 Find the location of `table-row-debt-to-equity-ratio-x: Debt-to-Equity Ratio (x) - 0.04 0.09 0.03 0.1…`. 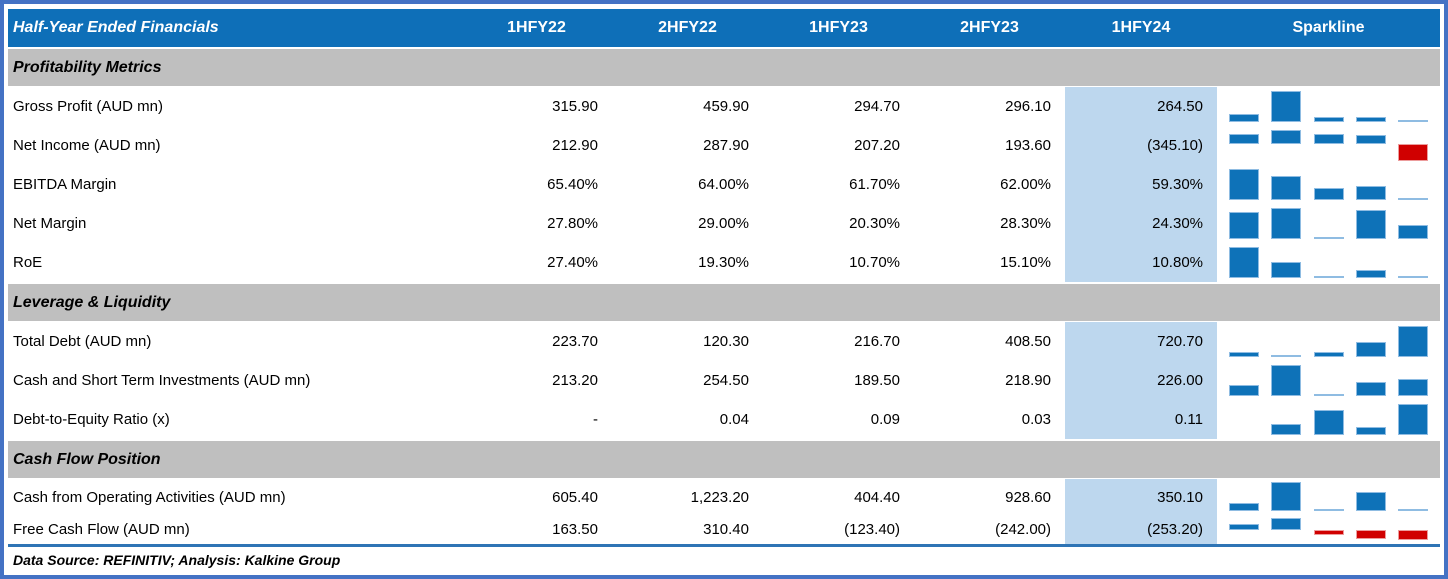

table-row-debt-to-equity-ratio-x: Debt-to-Equity Ratio (x) - 0.04 0.09 0.03 0.1… is located at coordinates (724, 419).